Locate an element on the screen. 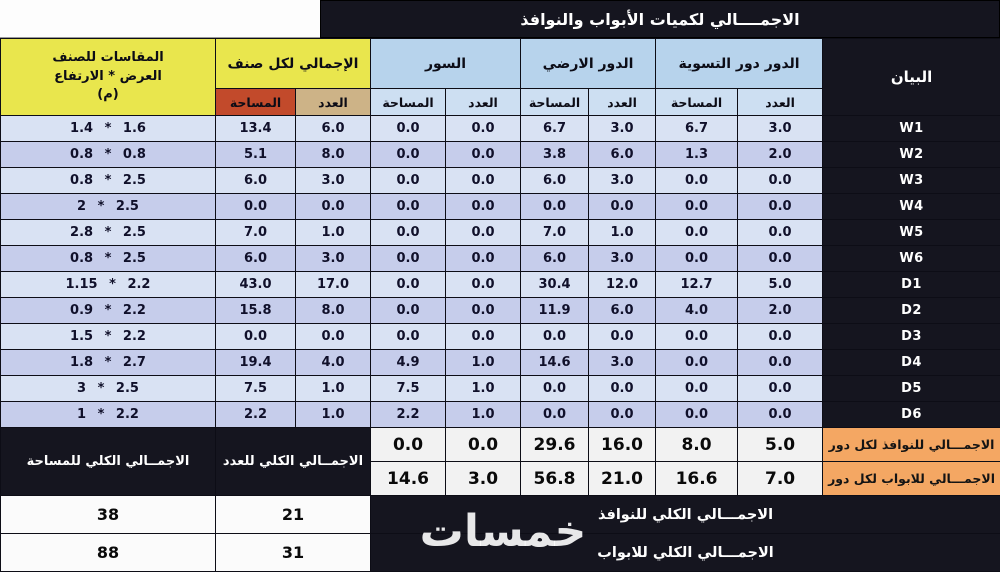 This screenshot has height=574, width=1000. table-row: W6 0.0 0.0 3.0 6.0 0.0 0.0 3.0 6.0 0.8 * 2.5 is located at coordinates (500, 258).